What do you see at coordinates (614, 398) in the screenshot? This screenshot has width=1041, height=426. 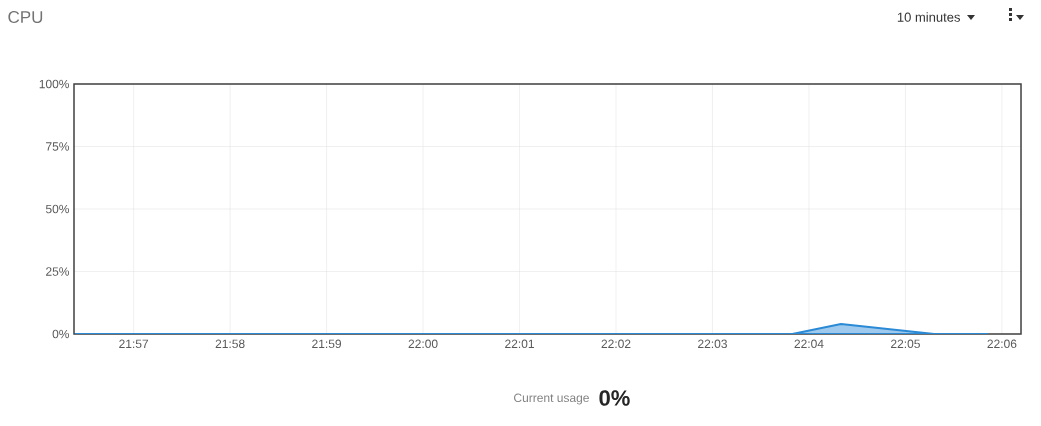 I see `text: 0%` at bounding box center [614, 398].